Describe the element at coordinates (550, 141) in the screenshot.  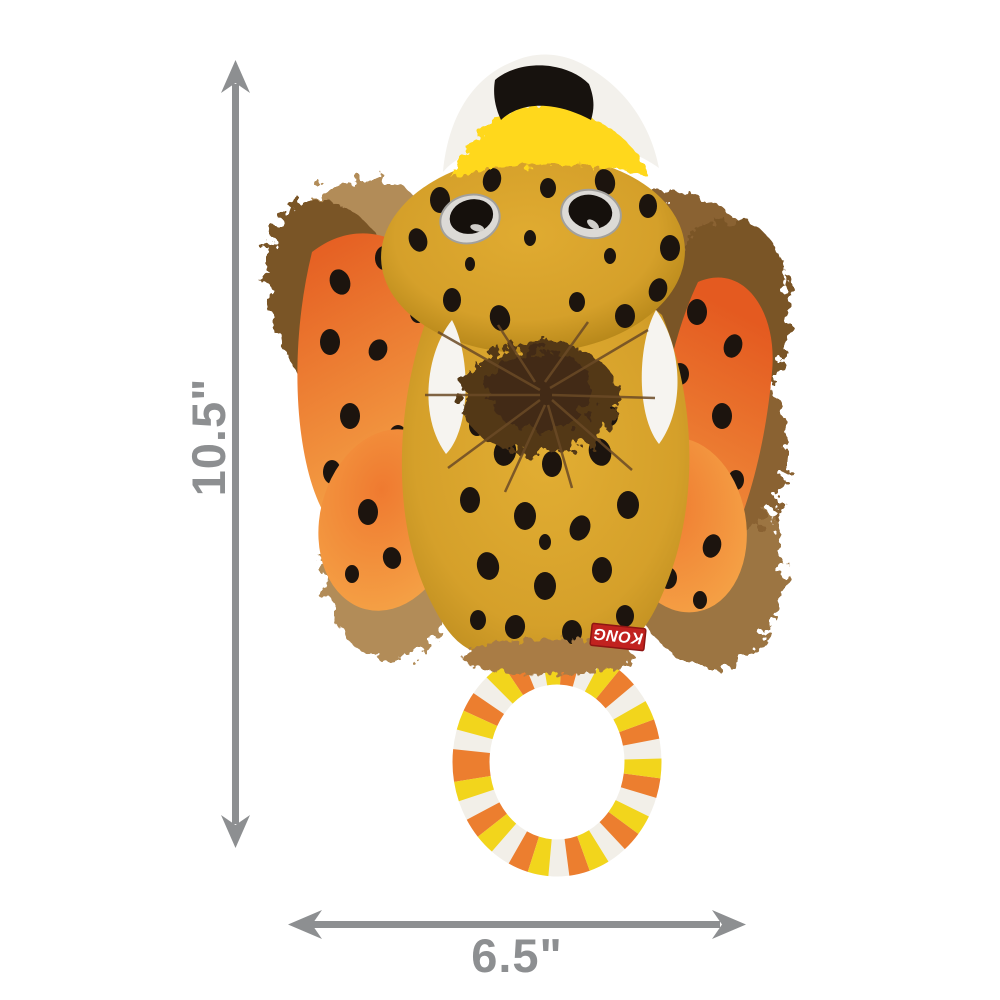
I see `crest-yellow-tuft` at that location.